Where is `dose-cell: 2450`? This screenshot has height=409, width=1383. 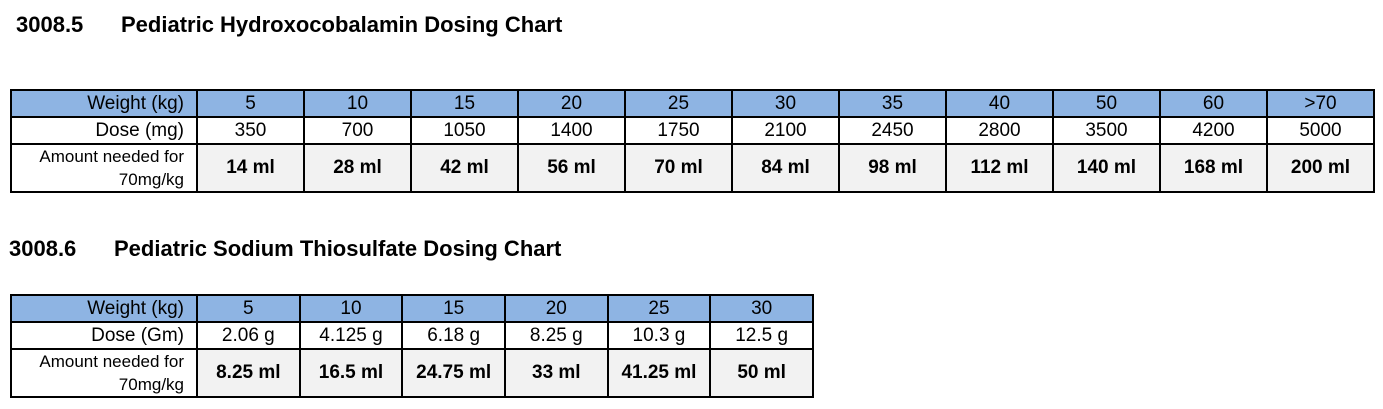
dose-cell: 2450 is located at coordinates (892, 130).